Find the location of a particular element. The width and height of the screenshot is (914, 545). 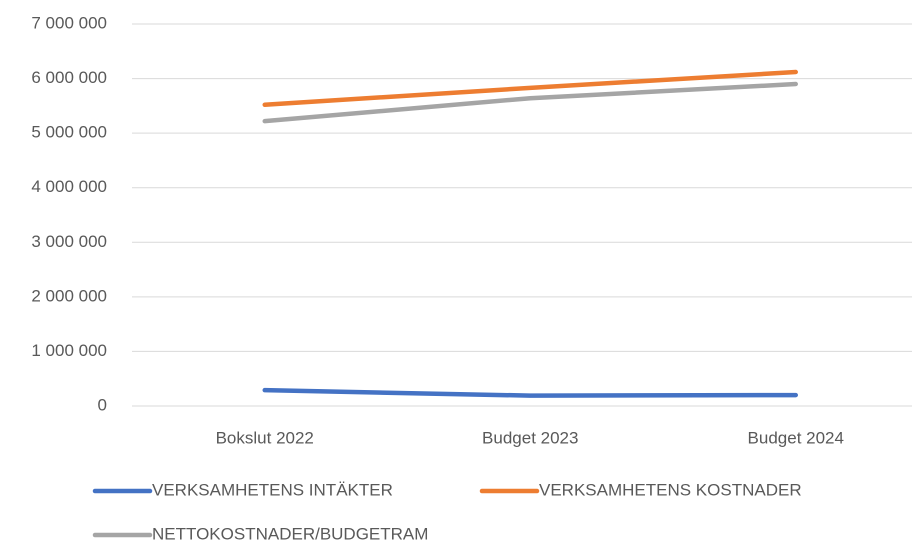

x-tick-label: Budget 2024 is located at coordinates (796, 437).